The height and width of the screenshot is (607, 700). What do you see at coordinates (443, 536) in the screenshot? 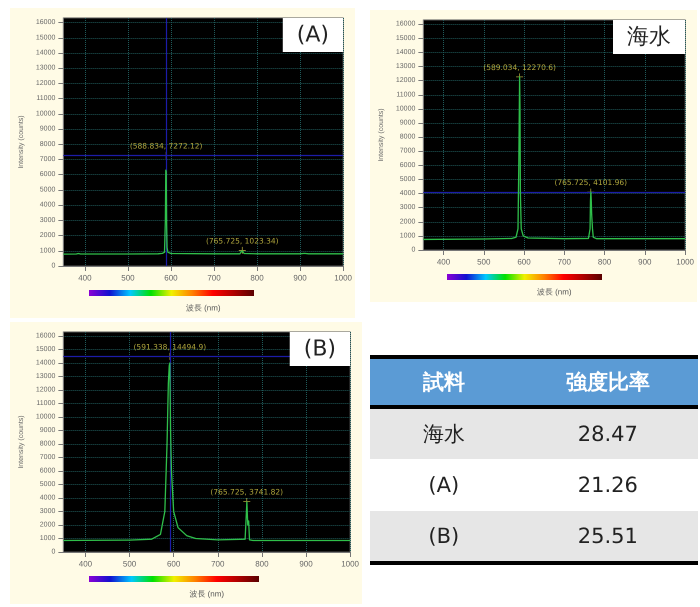
I see `category-label: (B)` at bounding box center [443, 536].